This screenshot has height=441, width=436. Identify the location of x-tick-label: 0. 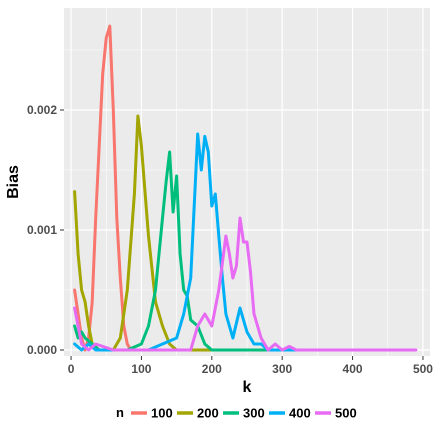
(71, 369).